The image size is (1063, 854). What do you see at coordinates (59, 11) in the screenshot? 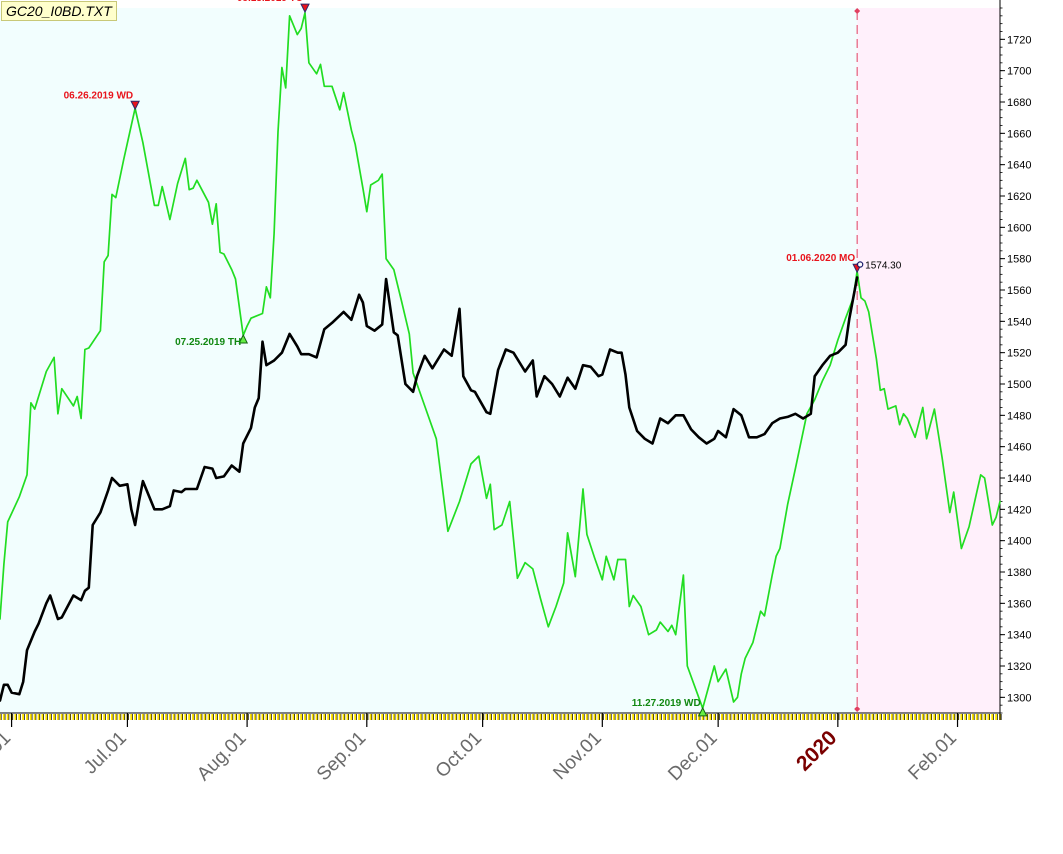
I see `chart-file-title: GC20_I0BD.TXT` at bounding box center [59, 11].